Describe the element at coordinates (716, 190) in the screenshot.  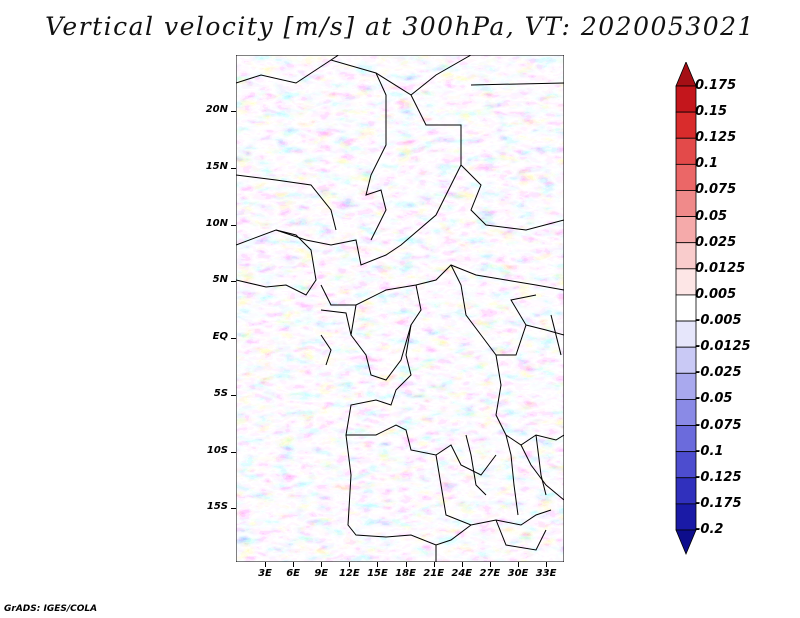
I see `colorbar-tick-label: 0.075` at that location.